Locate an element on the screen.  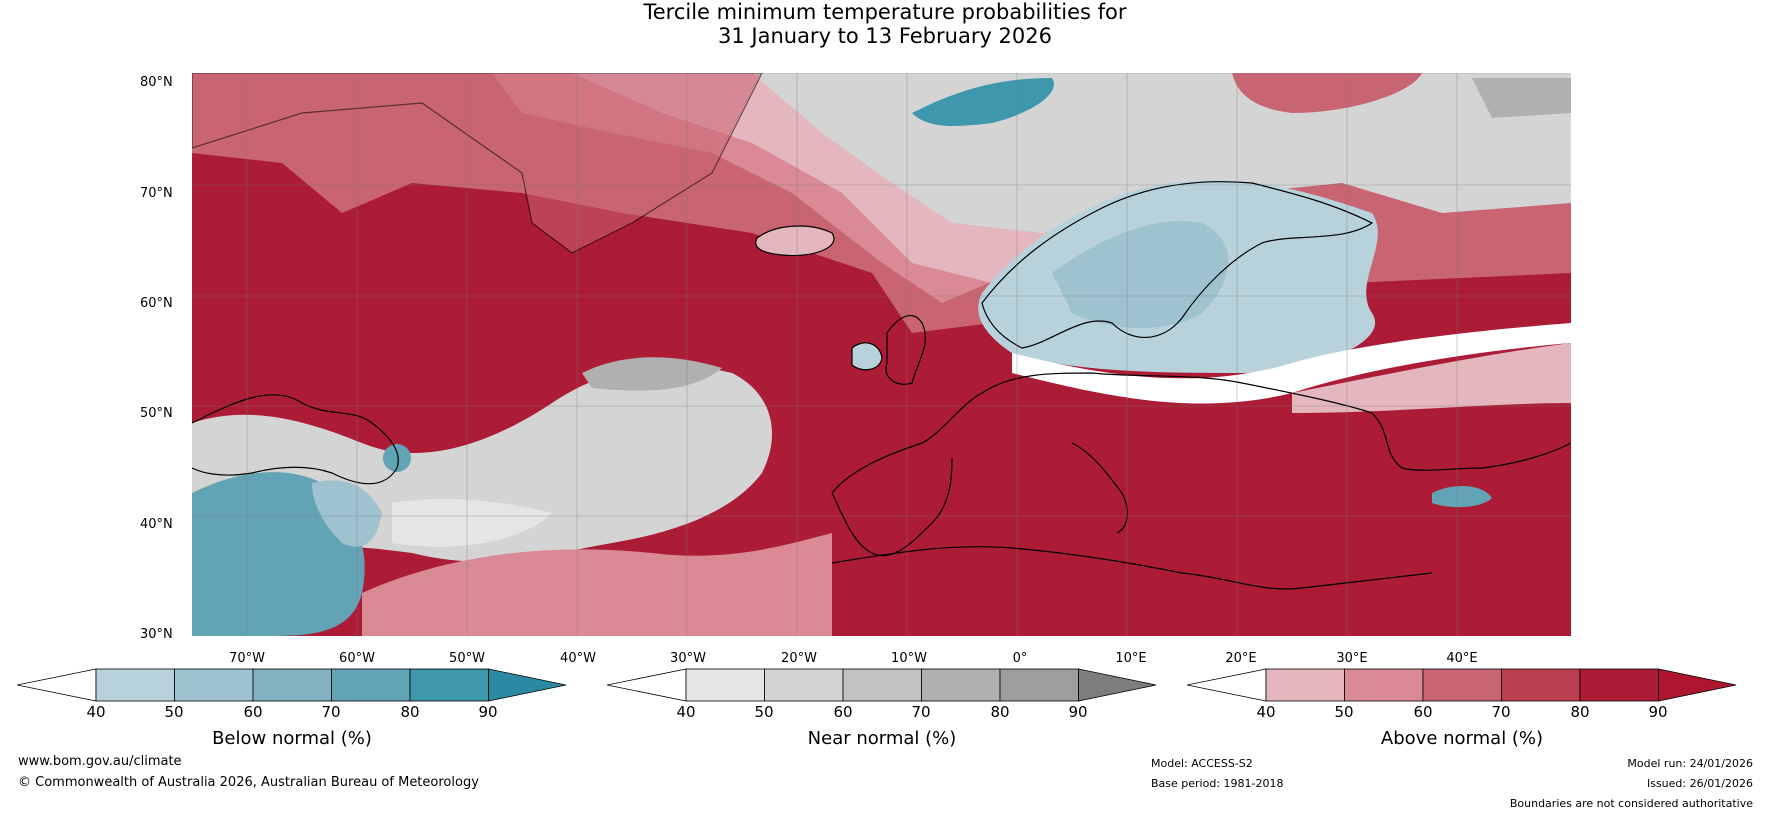
region-near-atlantic-light is located at coordinates (472, 522).